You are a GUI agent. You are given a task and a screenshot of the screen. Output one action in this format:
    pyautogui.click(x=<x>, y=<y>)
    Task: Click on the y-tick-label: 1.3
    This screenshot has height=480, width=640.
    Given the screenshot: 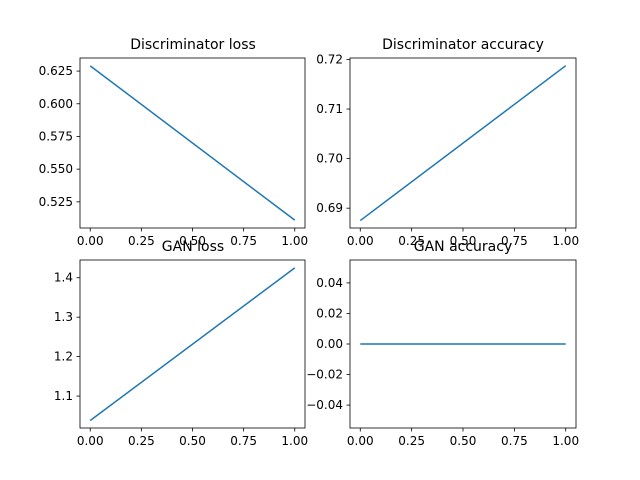 What is the action you would take?
    pyautogui.click(x=63, y=317)
    